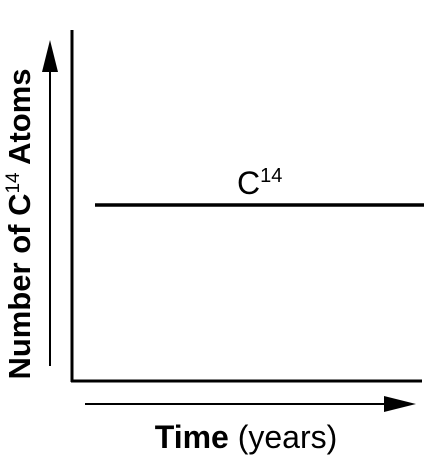 The height and width of the screenshot is (458, 425). Describe the element at coordinates (192, 437) in the screenshot. I see `x-axis-label-bold: Time` at that location.